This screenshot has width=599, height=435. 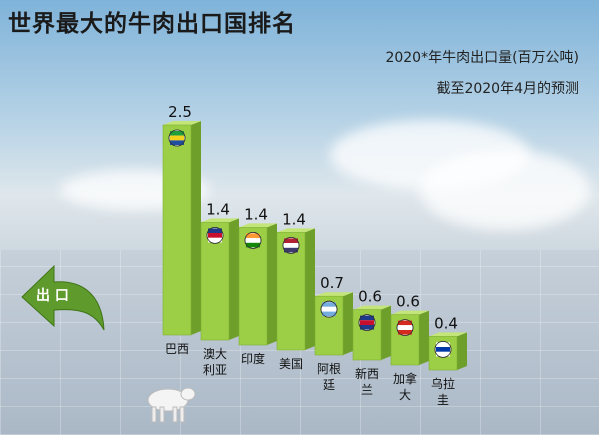 I want to click on category-label: 兰, so click(x=367, y=390).